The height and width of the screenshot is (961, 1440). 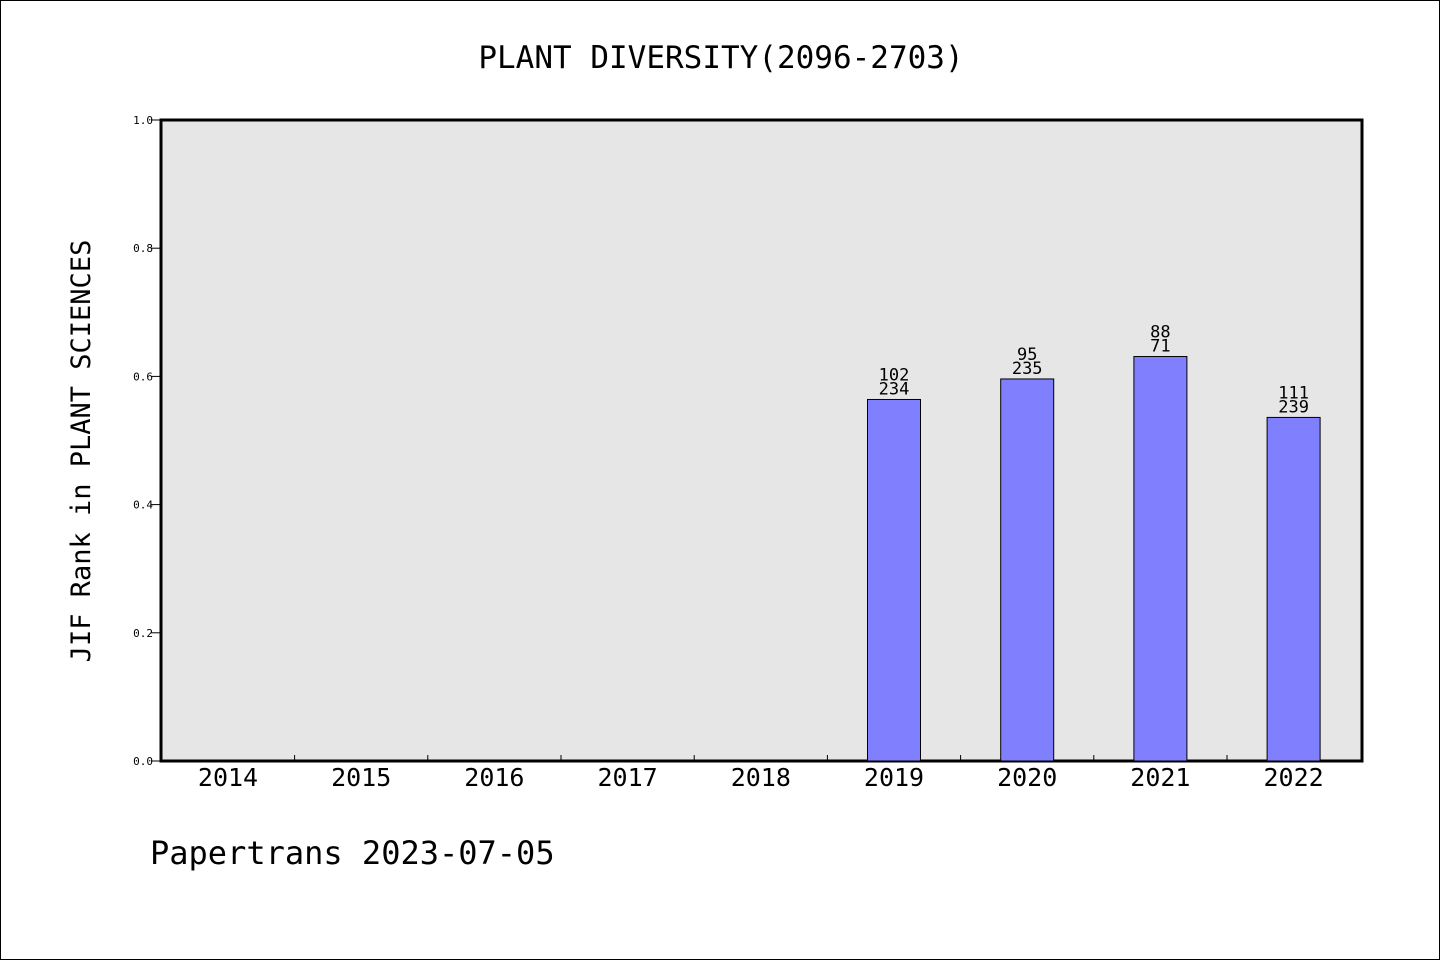 What do you see at coordinates (894, 375) in the screenshot?
I see `bar-label-top: 102` at bounding box center [894, 375].